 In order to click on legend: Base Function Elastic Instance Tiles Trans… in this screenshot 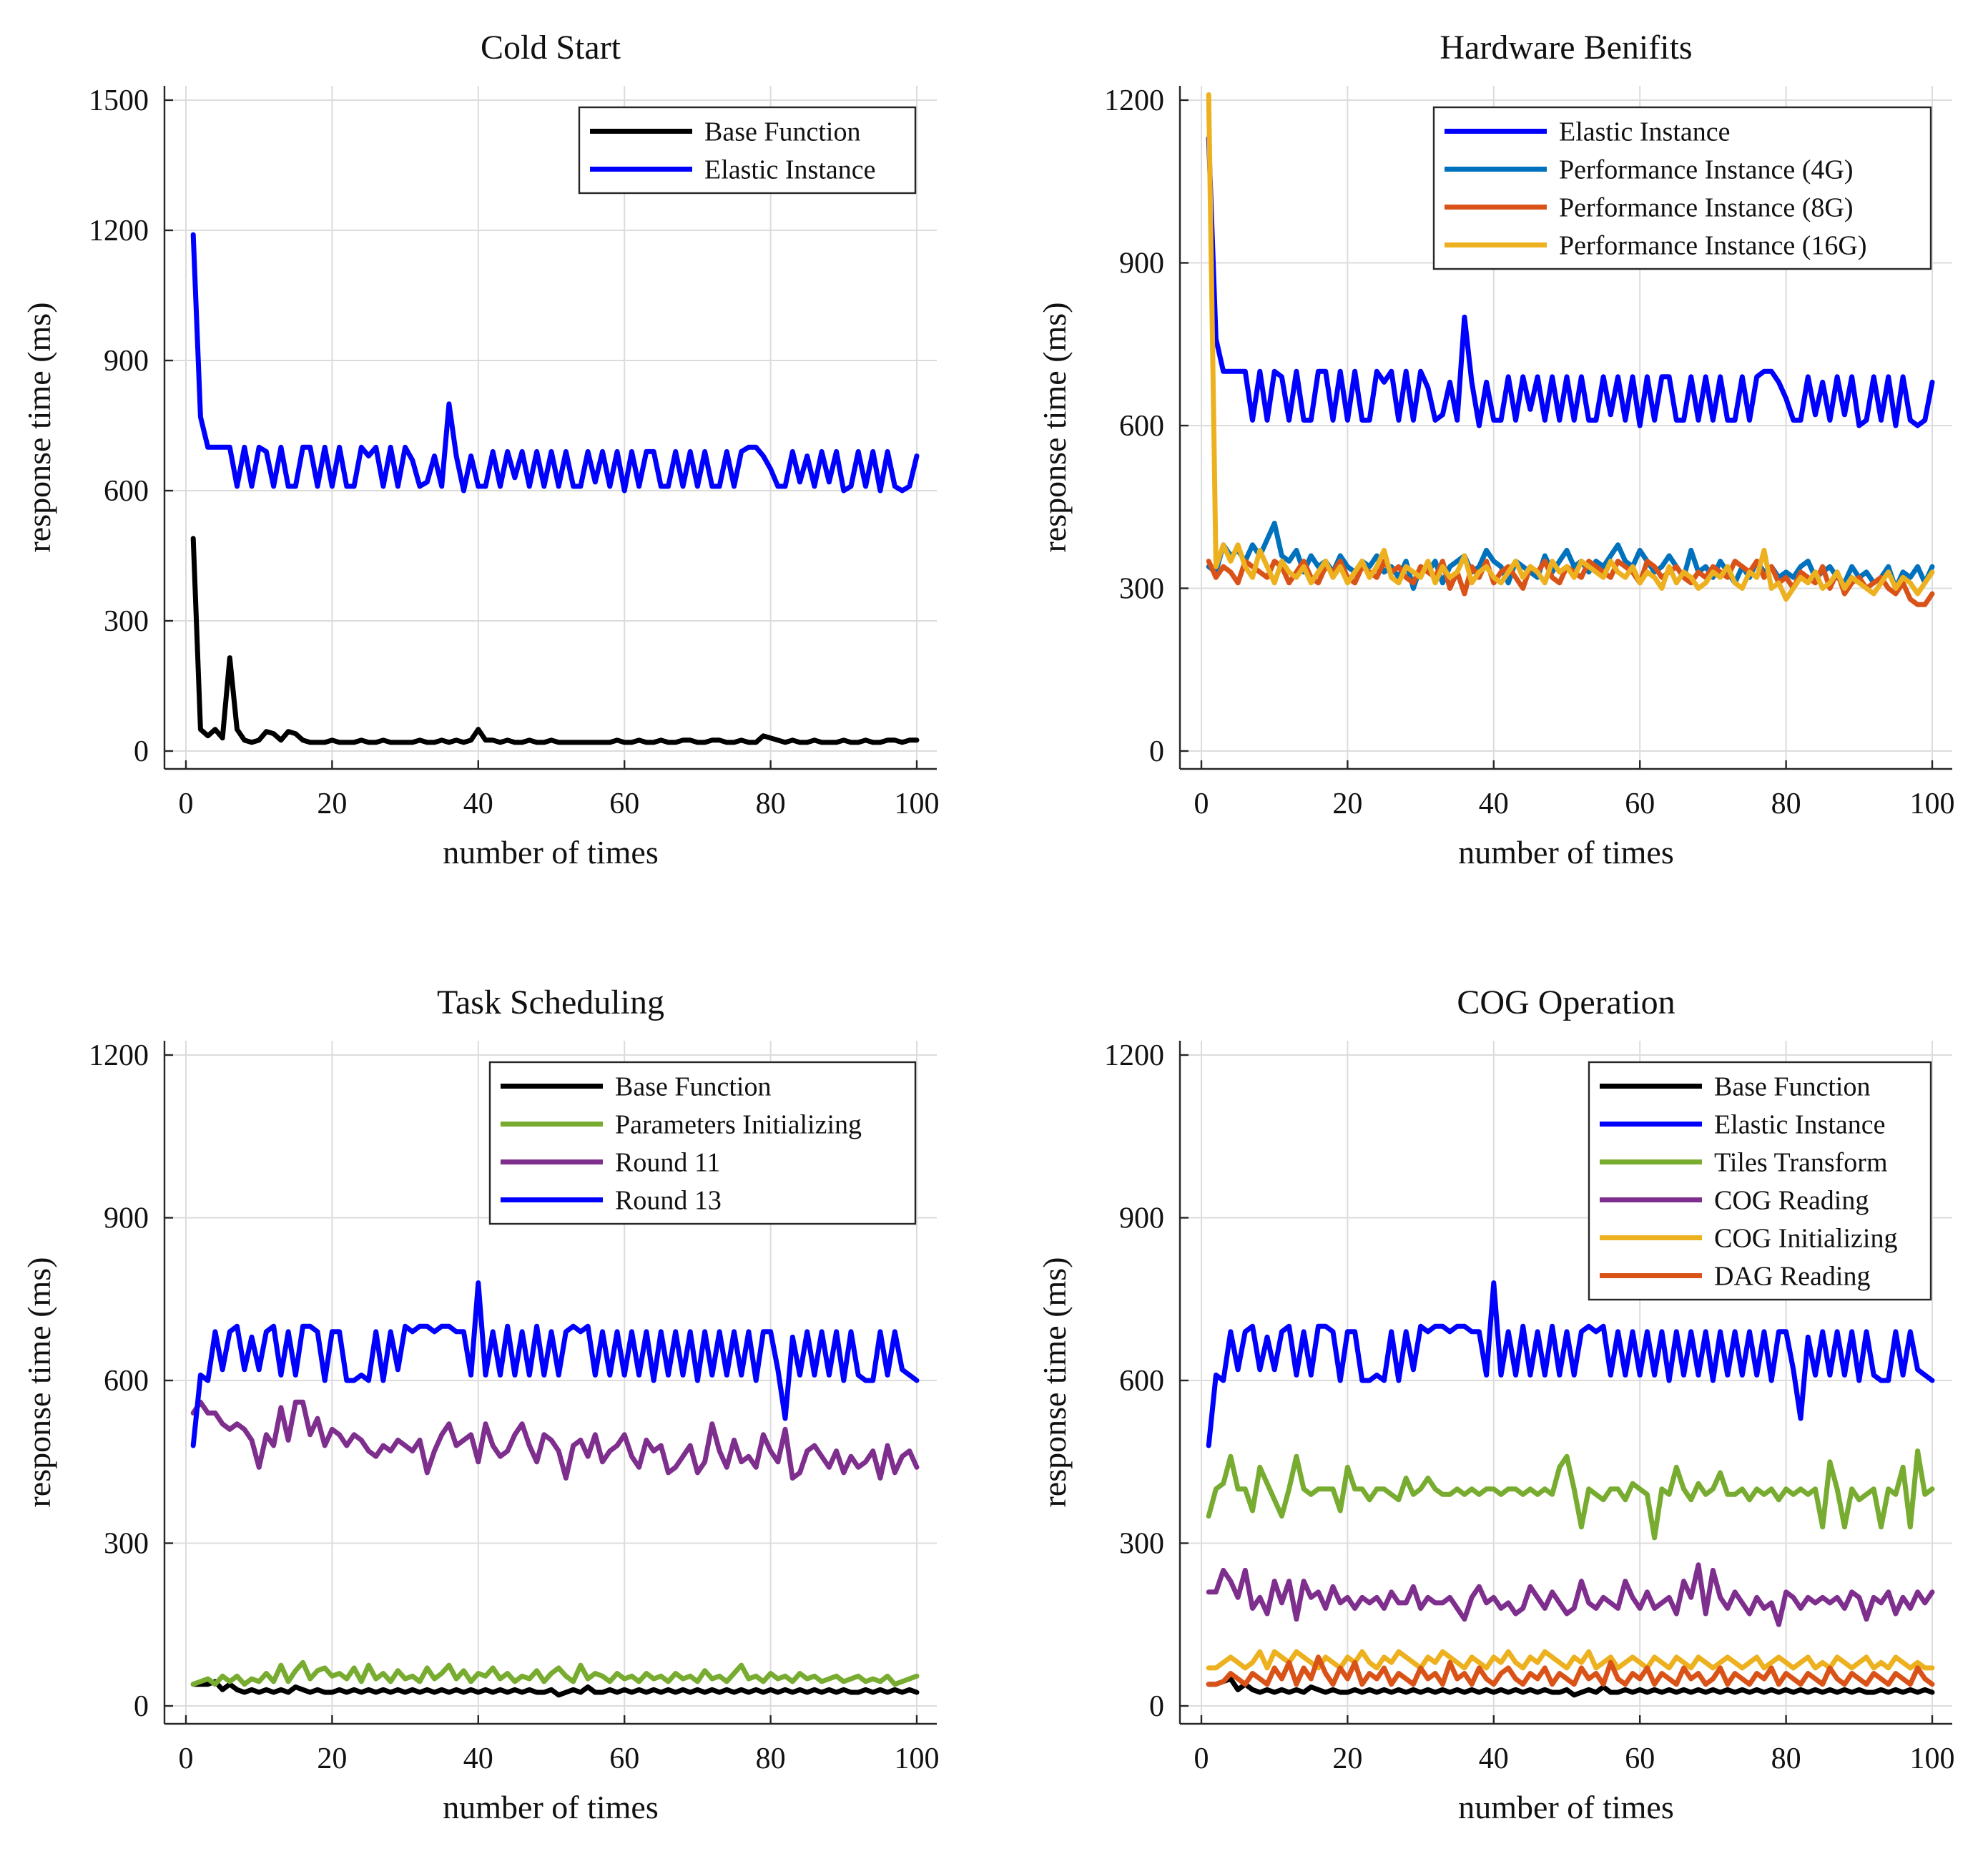, I will do `click(1760, 1181)`.